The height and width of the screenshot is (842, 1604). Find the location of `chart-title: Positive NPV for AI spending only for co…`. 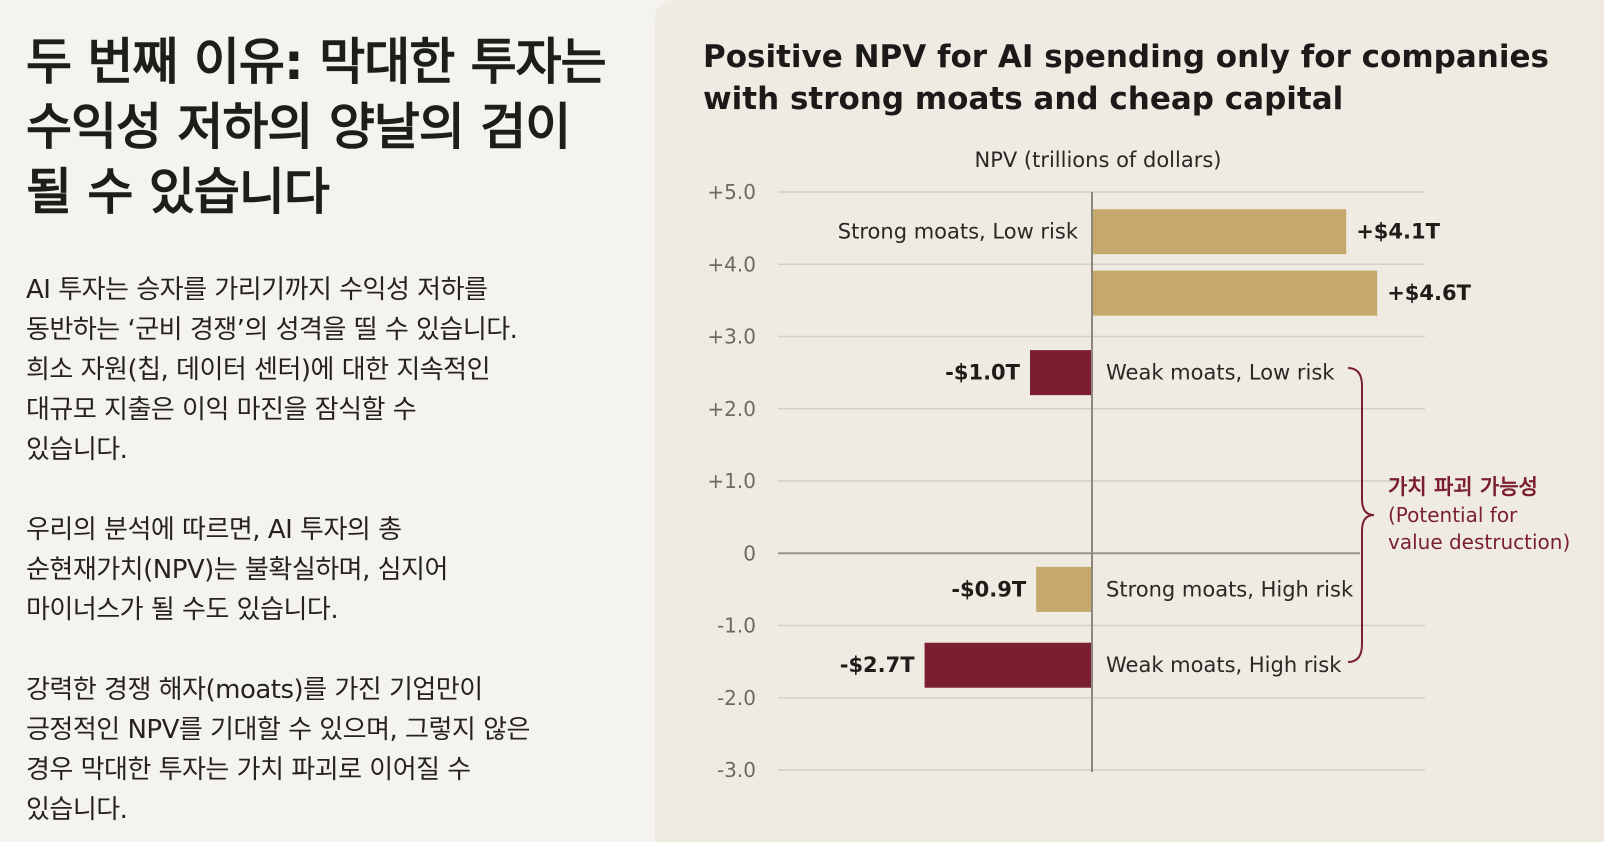

chart-title: Positive NPV for AI spending only for co… is located at coordinates (1126, 78).